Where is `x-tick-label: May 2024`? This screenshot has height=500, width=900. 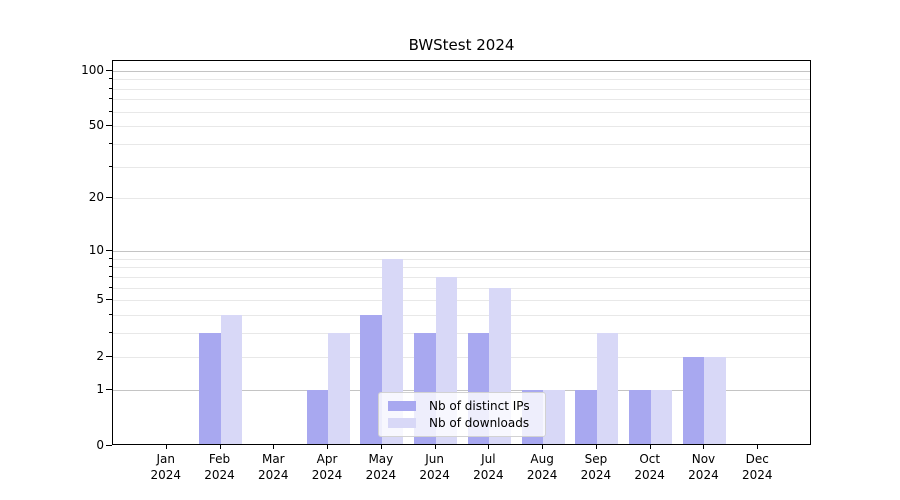 x-tick-label: May 2024 is located at coordinates (381, 467).